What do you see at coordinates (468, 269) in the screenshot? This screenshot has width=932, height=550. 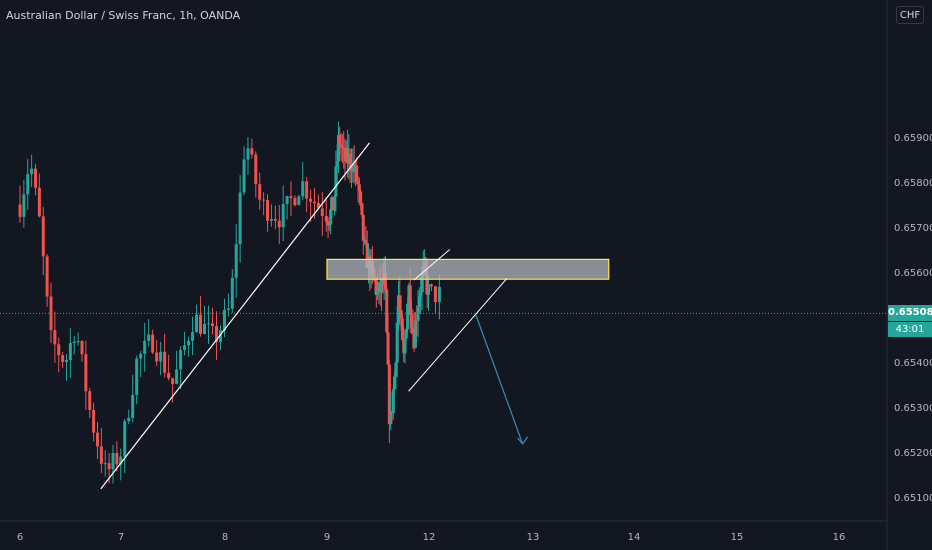 I see `resistance-zone-rectangle` at bounding box center [468, 269].